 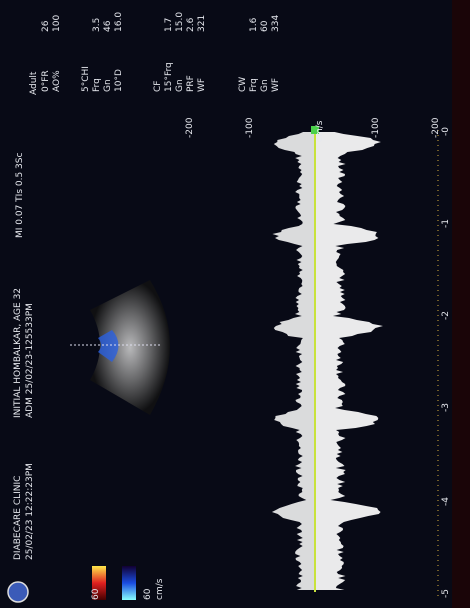 What do you see at coordinates (108, 26) in the screenshot?
I see `param-value: 46` at bounding box center [108, 26].